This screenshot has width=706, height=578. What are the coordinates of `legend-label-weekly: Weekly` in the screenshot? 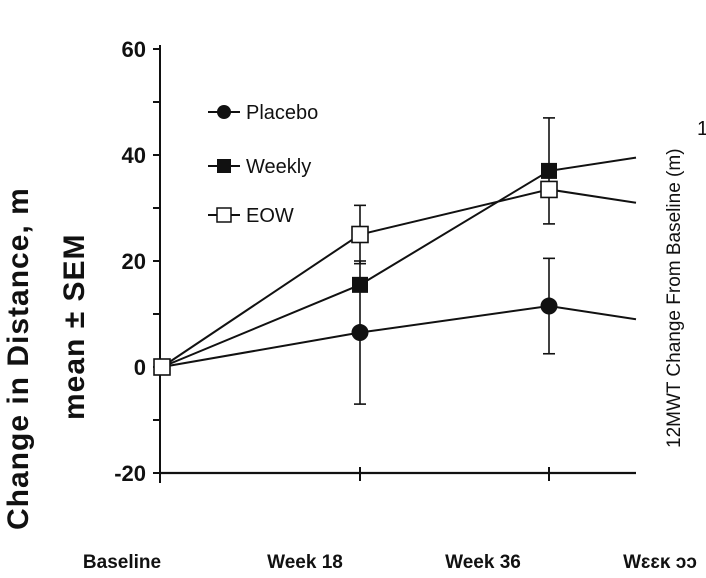 It's located at (278, 167).